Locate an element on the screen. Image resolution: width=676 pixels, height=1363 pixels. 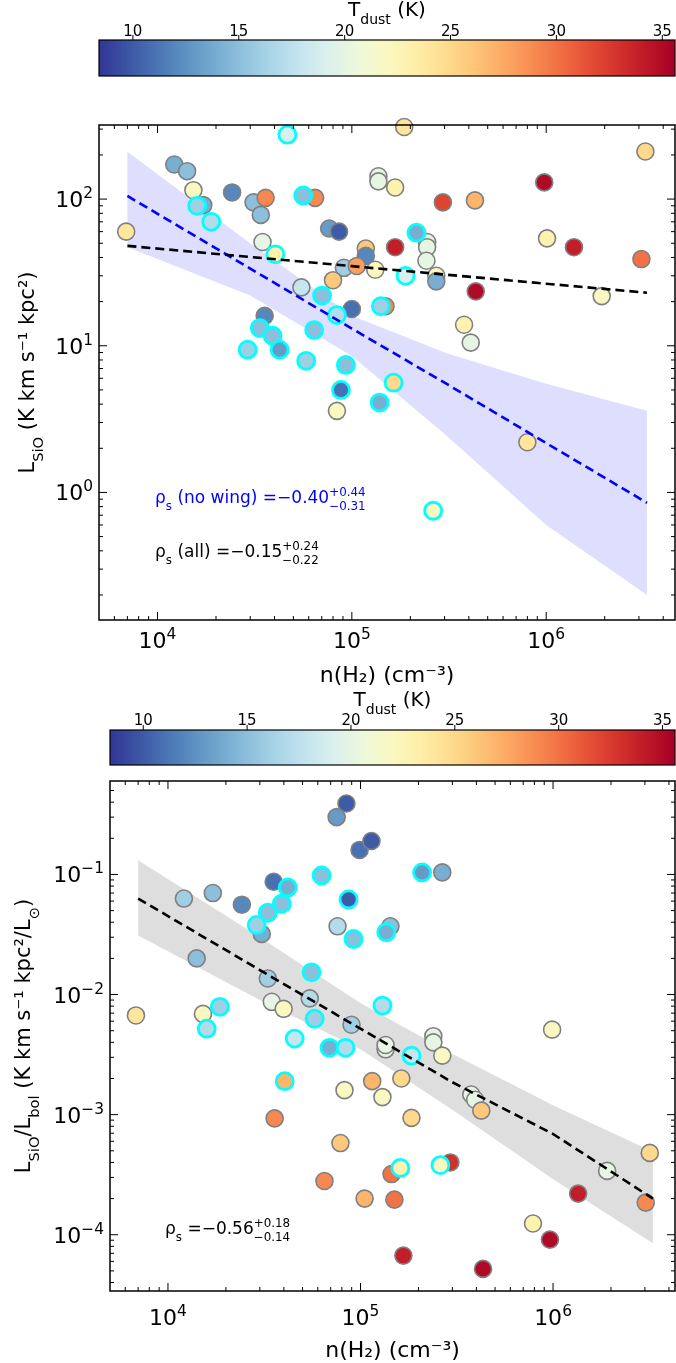
y-tick-label: 10$^{0}$ is located at coordinates (74, 491).